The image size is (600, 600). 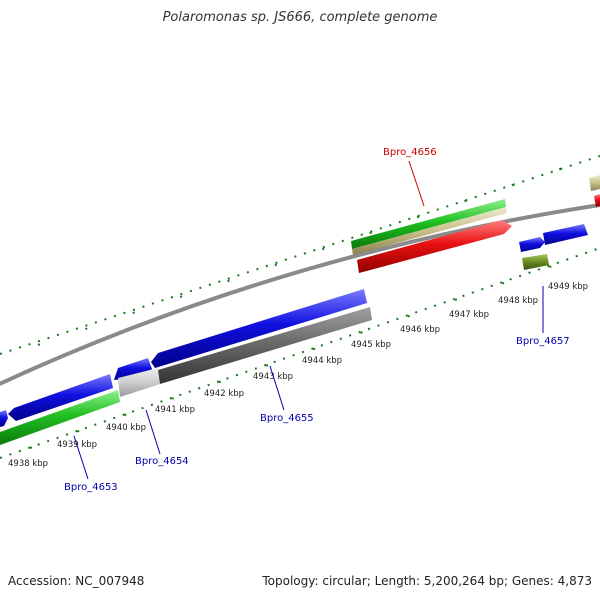 I want to click on lightgray-feature-lower, so click(x=139, y=382).